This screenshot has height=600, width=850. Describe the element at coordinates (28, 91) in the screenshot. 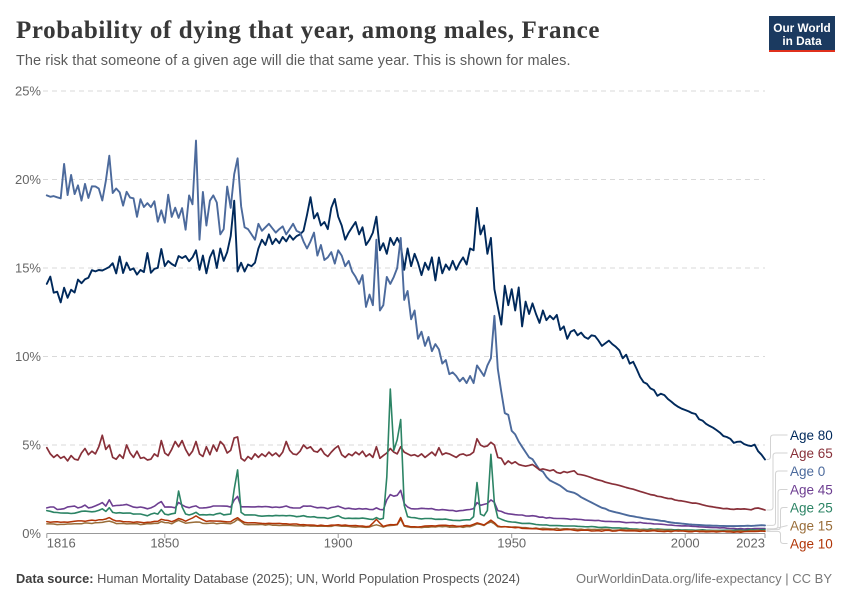

I see `svg-text: 25%` at that location.